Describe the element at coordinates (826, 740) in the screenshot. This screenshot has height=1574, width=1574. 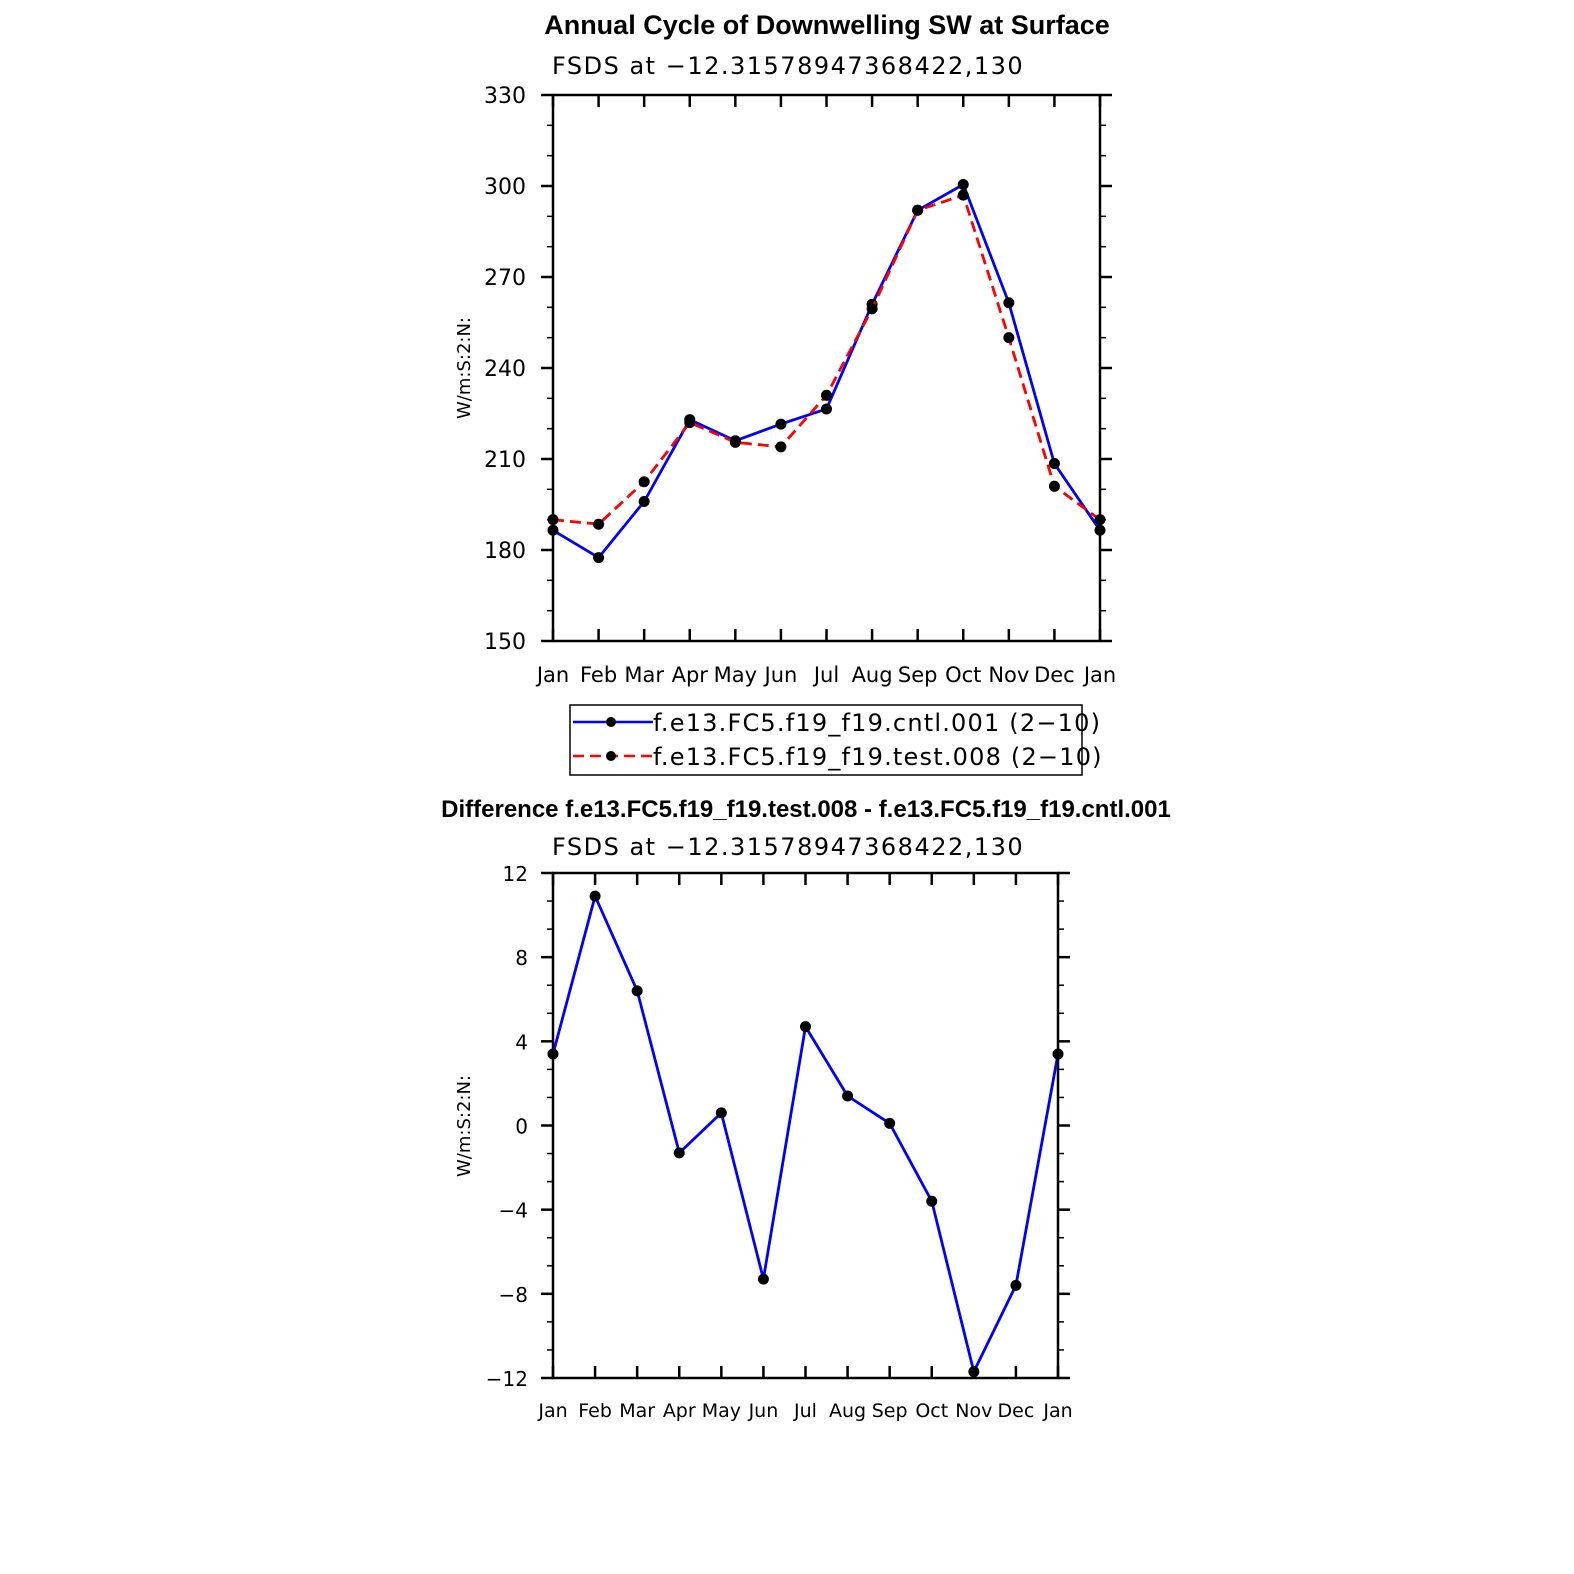
I see `legend-box` at that location.